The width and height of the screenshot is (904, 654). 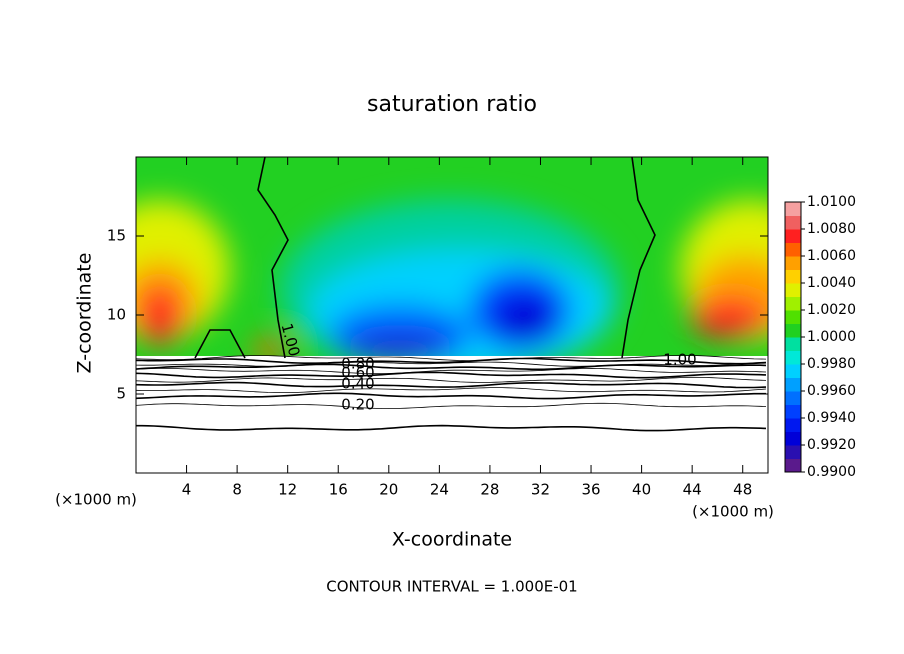 What do you see at coordinates (357, 373) in the screenshot?
I see `contour-label: 0.60` at bounding box center [357, 373].